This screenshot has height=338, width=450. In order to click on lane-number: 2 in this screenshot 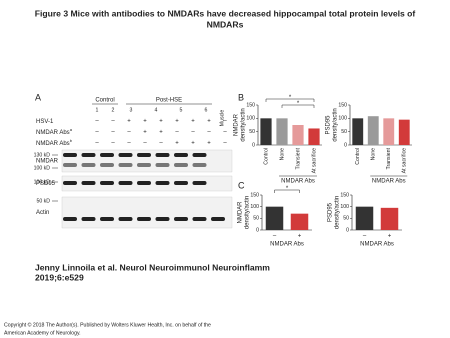, I will do `click(113, 110)`.